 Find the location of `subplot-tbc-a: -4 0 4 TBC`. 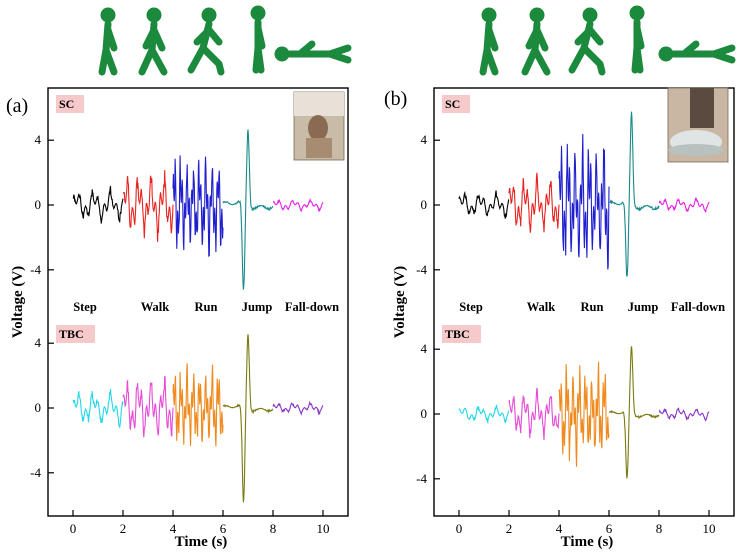

subplot-tbc-a: -4 0 4 TBC is located at coordinates (177, 414).